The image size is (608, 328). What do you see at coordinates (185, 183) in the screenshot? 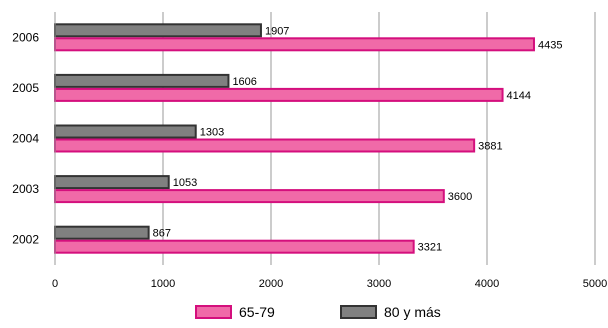
I see `data-label: 1053` at bounding box center [185, 183].